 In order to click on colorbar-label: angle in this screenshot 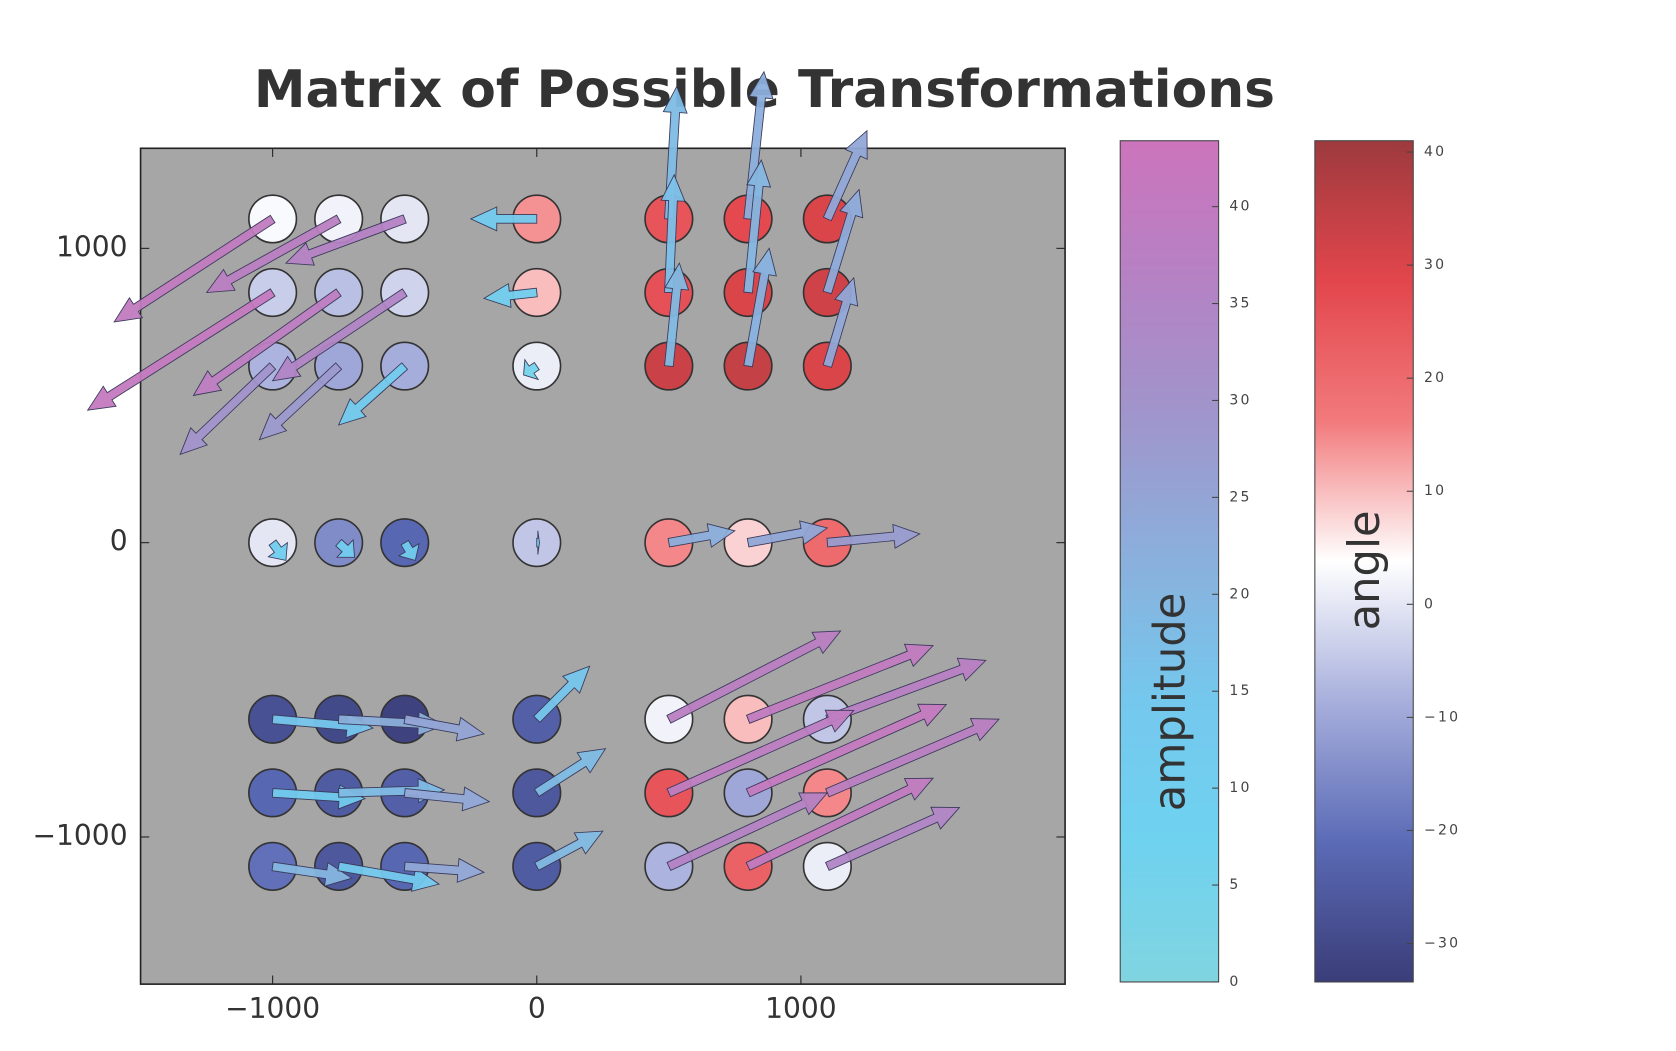, I will do `click(1365, 570)`.